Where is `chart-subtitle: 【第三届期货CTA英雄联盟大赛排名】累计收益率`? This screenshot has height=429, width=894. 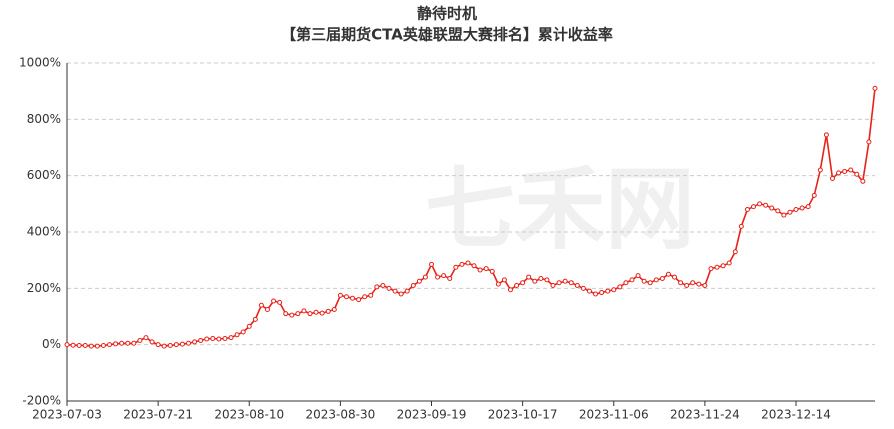 chart-subtitle: 【第三届期货CTA英雄联盟大赛排名】累计收益率 is located at coordinates (447, 35).